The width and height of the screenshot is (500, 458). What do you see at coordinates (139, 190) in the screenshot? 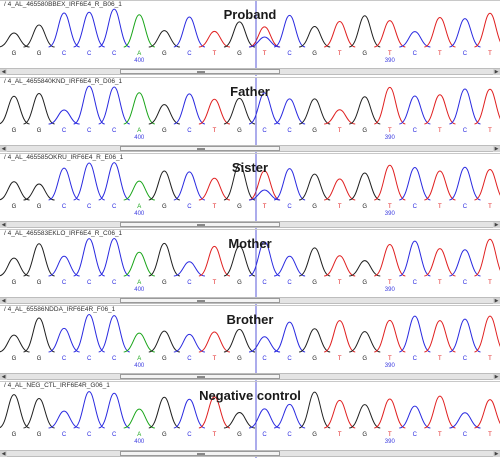
I see `peak-A` at bounding box center [139, 190].